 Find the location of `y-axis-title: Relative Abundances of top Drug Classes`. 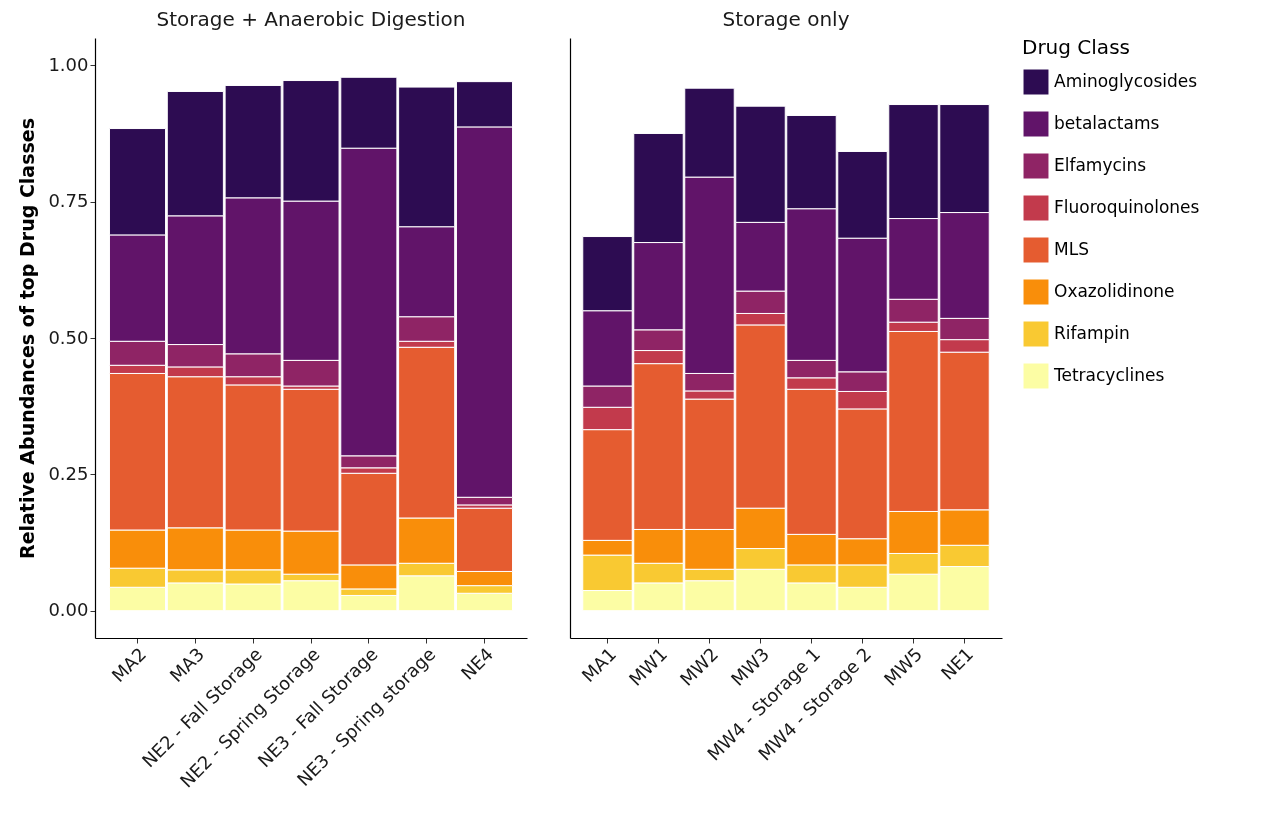

y-axis-title: Relative Abundances of top Drug Classes is located at coordinates (27, 338).